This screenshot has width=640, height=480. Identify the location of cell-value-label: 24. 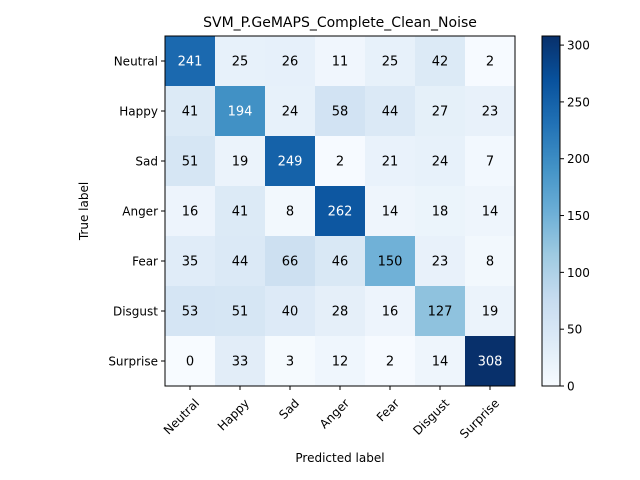
(290, 112).